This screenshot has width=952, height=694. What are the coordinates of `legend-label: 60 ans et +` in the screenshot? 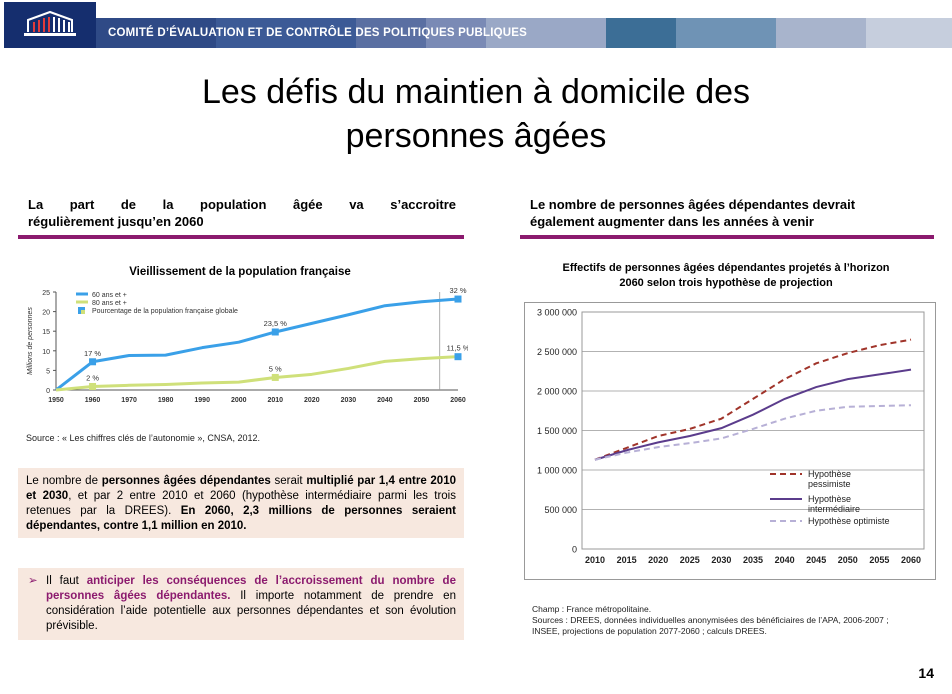 It's located at (109, 295).